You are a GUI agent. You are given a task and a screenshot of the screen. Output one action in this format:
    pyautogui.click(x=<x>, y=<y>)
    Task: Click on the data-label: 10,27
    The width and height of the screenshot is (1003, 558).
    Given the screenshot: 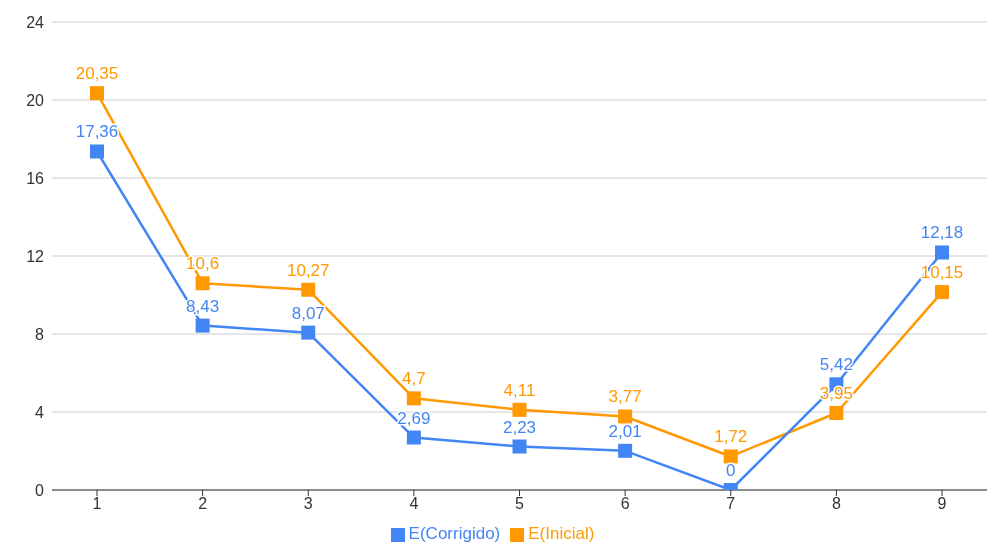 What is the action you would take?
    pyautogui.click(x=308, y=270)
    